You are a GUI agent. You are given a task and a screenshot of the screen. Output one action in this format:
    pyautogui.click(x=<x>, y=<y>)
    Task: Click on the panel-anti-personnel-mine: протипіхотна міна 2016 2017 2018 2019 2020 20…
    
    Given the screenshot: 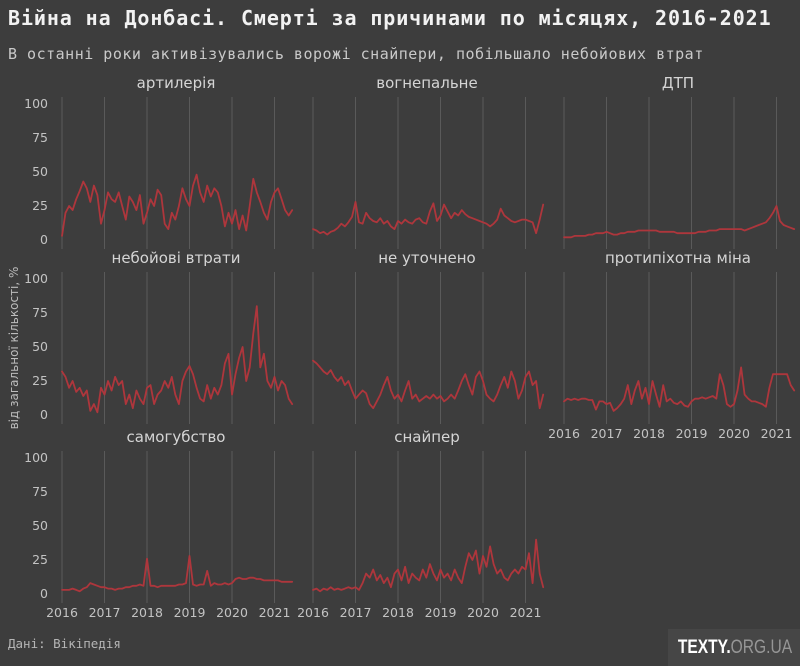 What is the action you would take?
    pyautogui.click(x=673, y=345)
    